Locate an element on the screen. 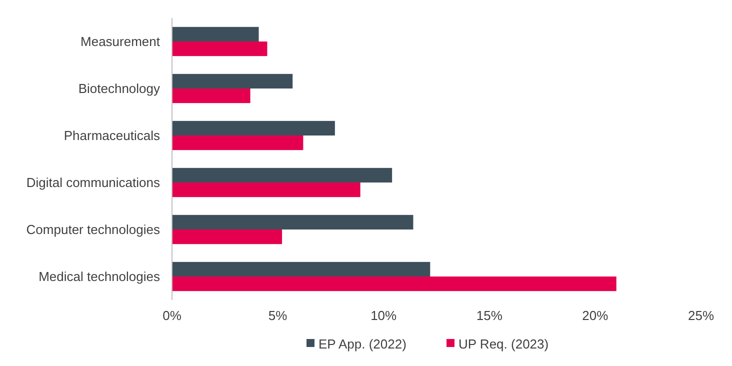  x-tick-label: 15% is located at coordinates (489, 315).